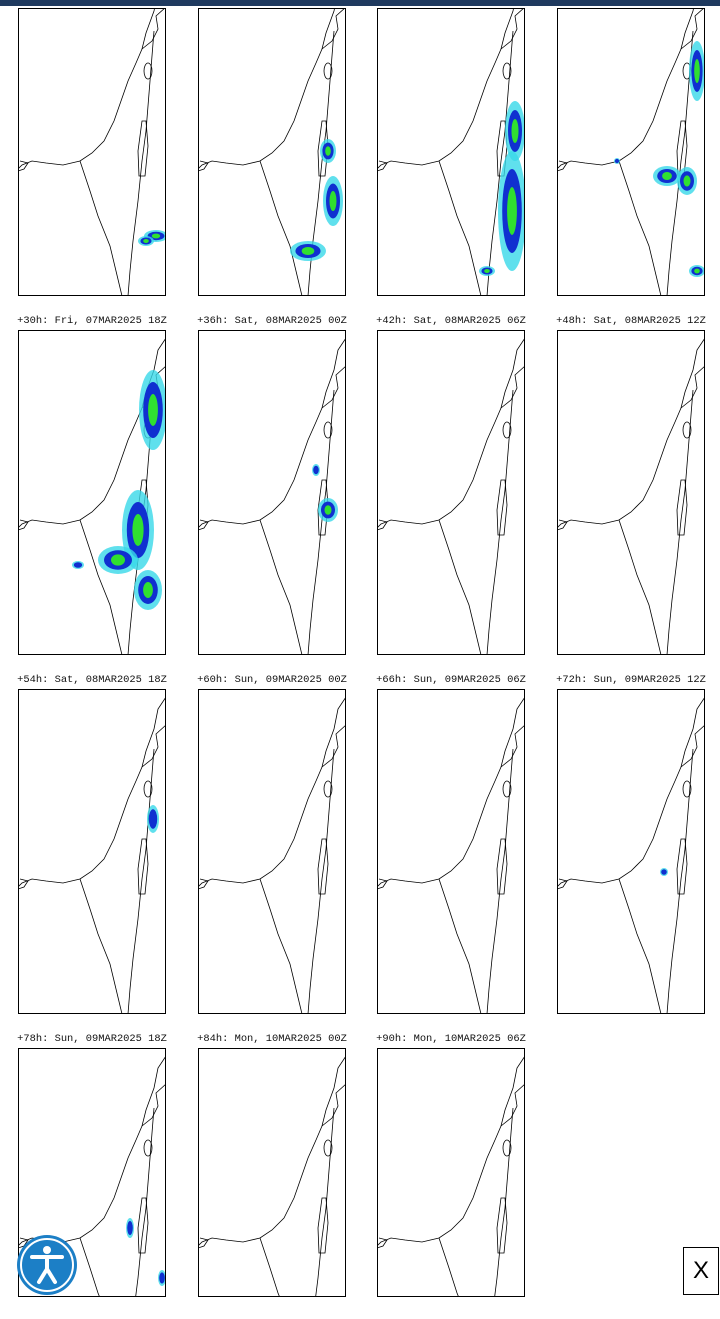 This screenshot has width=720, height=1319. What do you see at coordinates (451, 1039) in the screenshot?
I see `forecast-label: +90h: Mon, 10MAR2025 06Z` at bounding box center [451, 1039].